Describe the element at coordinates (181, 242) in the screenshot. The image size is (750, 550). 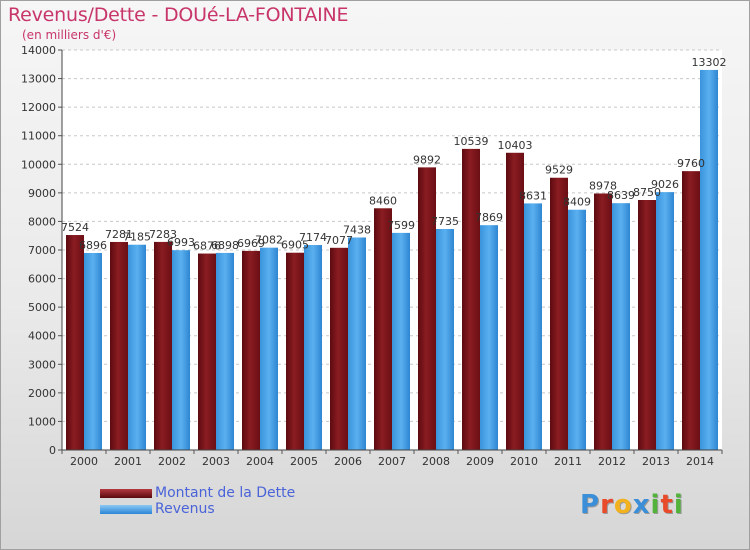
I see `data-label: 6993` at that location.